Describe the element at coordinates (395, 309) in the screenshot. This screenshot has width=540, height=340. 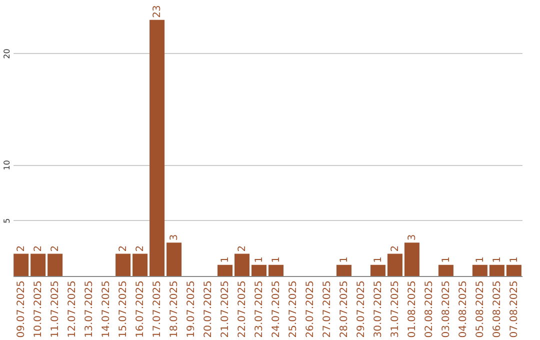
I see `x-tick-label: 31.07.2025` at that location.